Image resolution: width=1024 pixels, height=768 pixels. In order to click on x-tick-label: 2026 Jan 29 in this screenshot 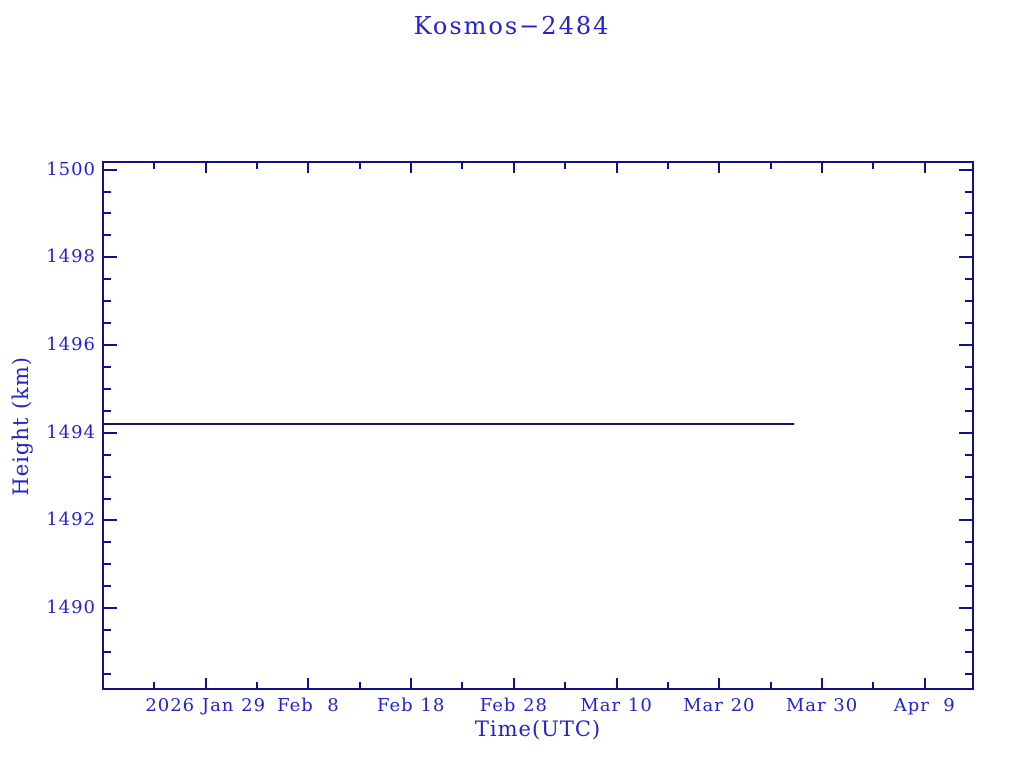, I will do `click(206, 705)`.